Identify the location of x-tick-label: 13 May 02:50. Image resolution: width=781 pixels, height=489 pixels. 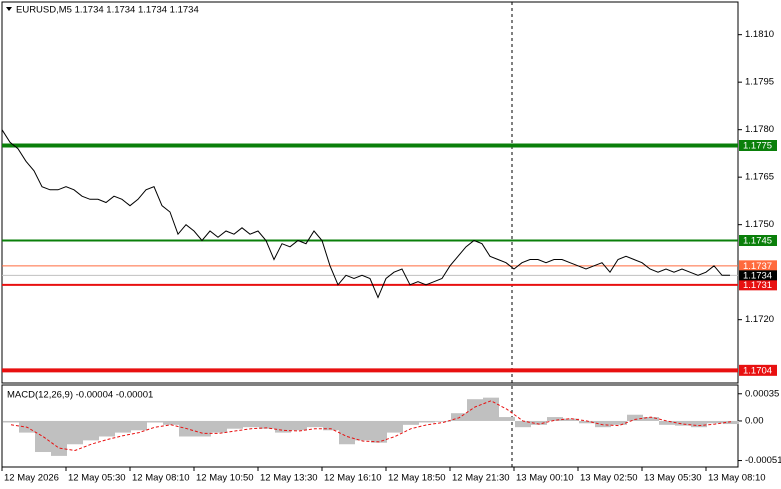
(609, 478).